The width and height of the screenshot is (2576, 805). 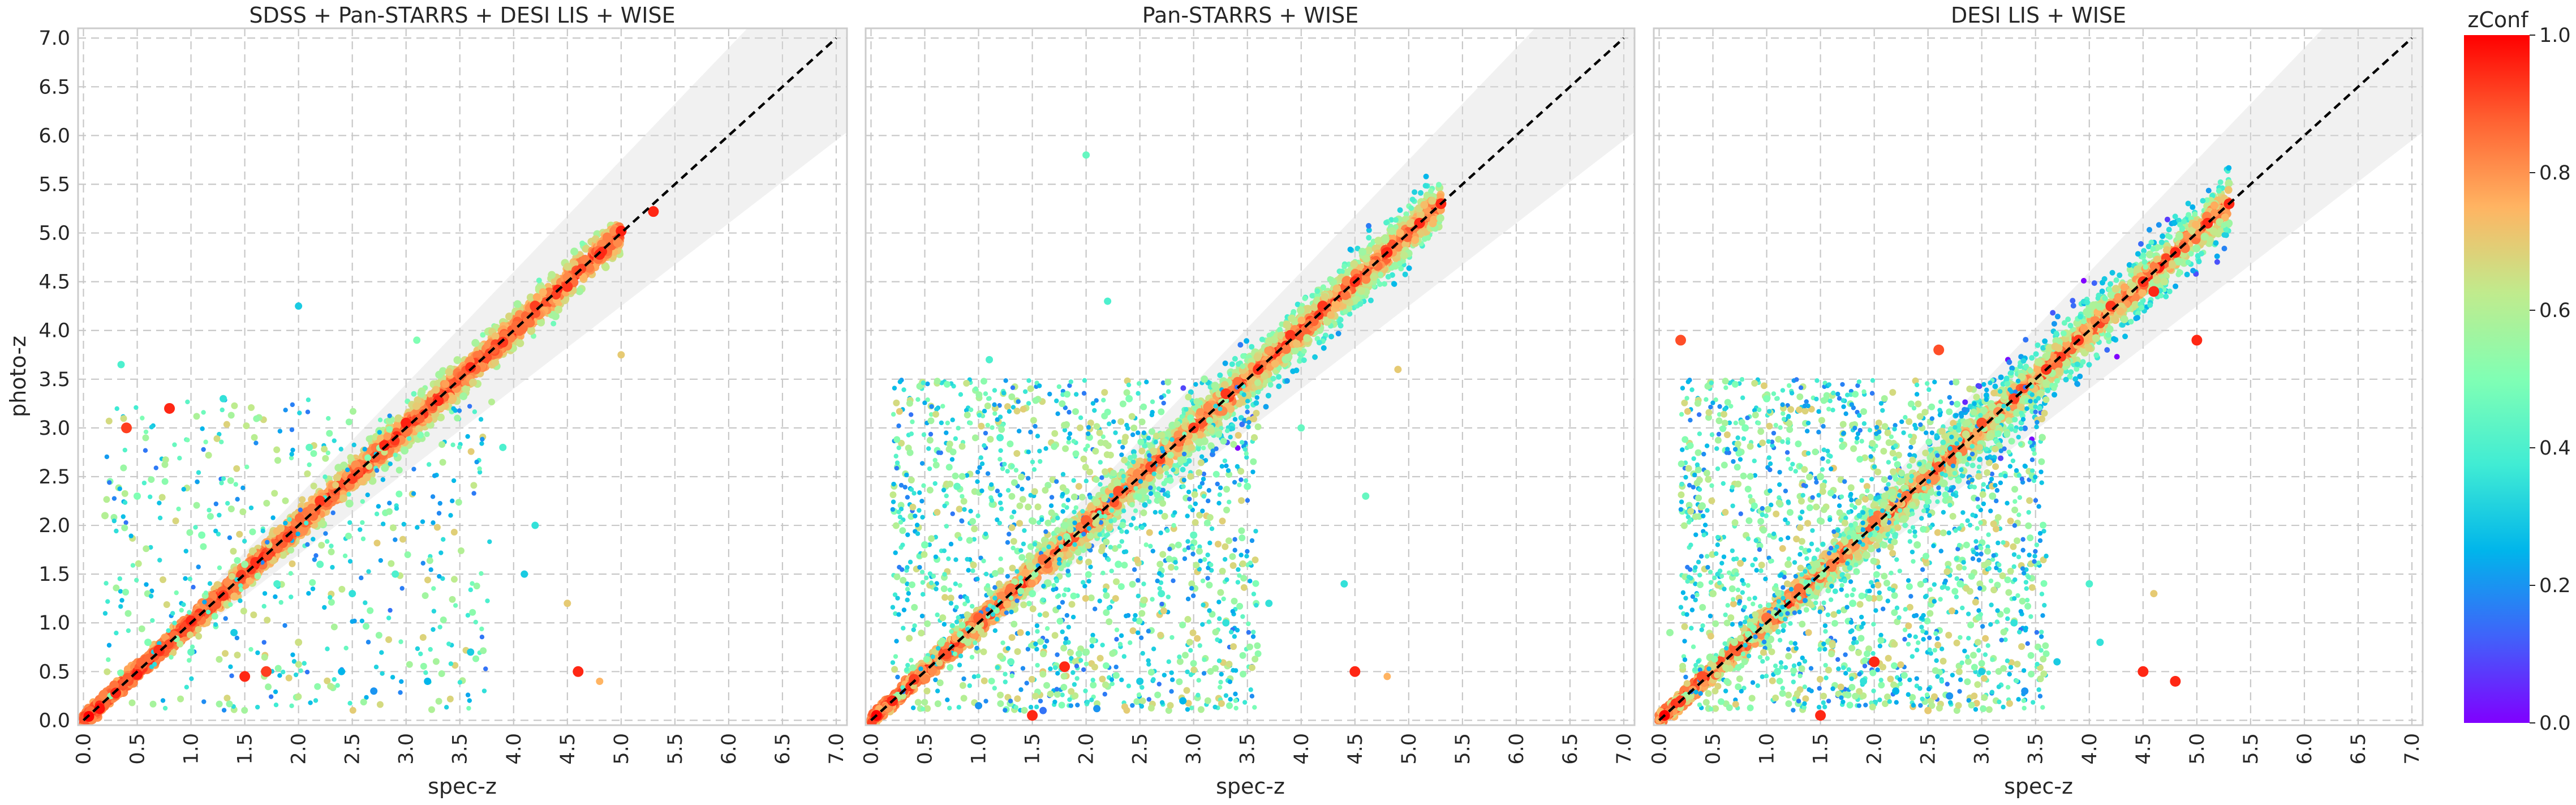 What do you see at coordinates (461, 749) in the screenshot?
I see `x-tick-label: 3.5` at bounding box center [461, 749].